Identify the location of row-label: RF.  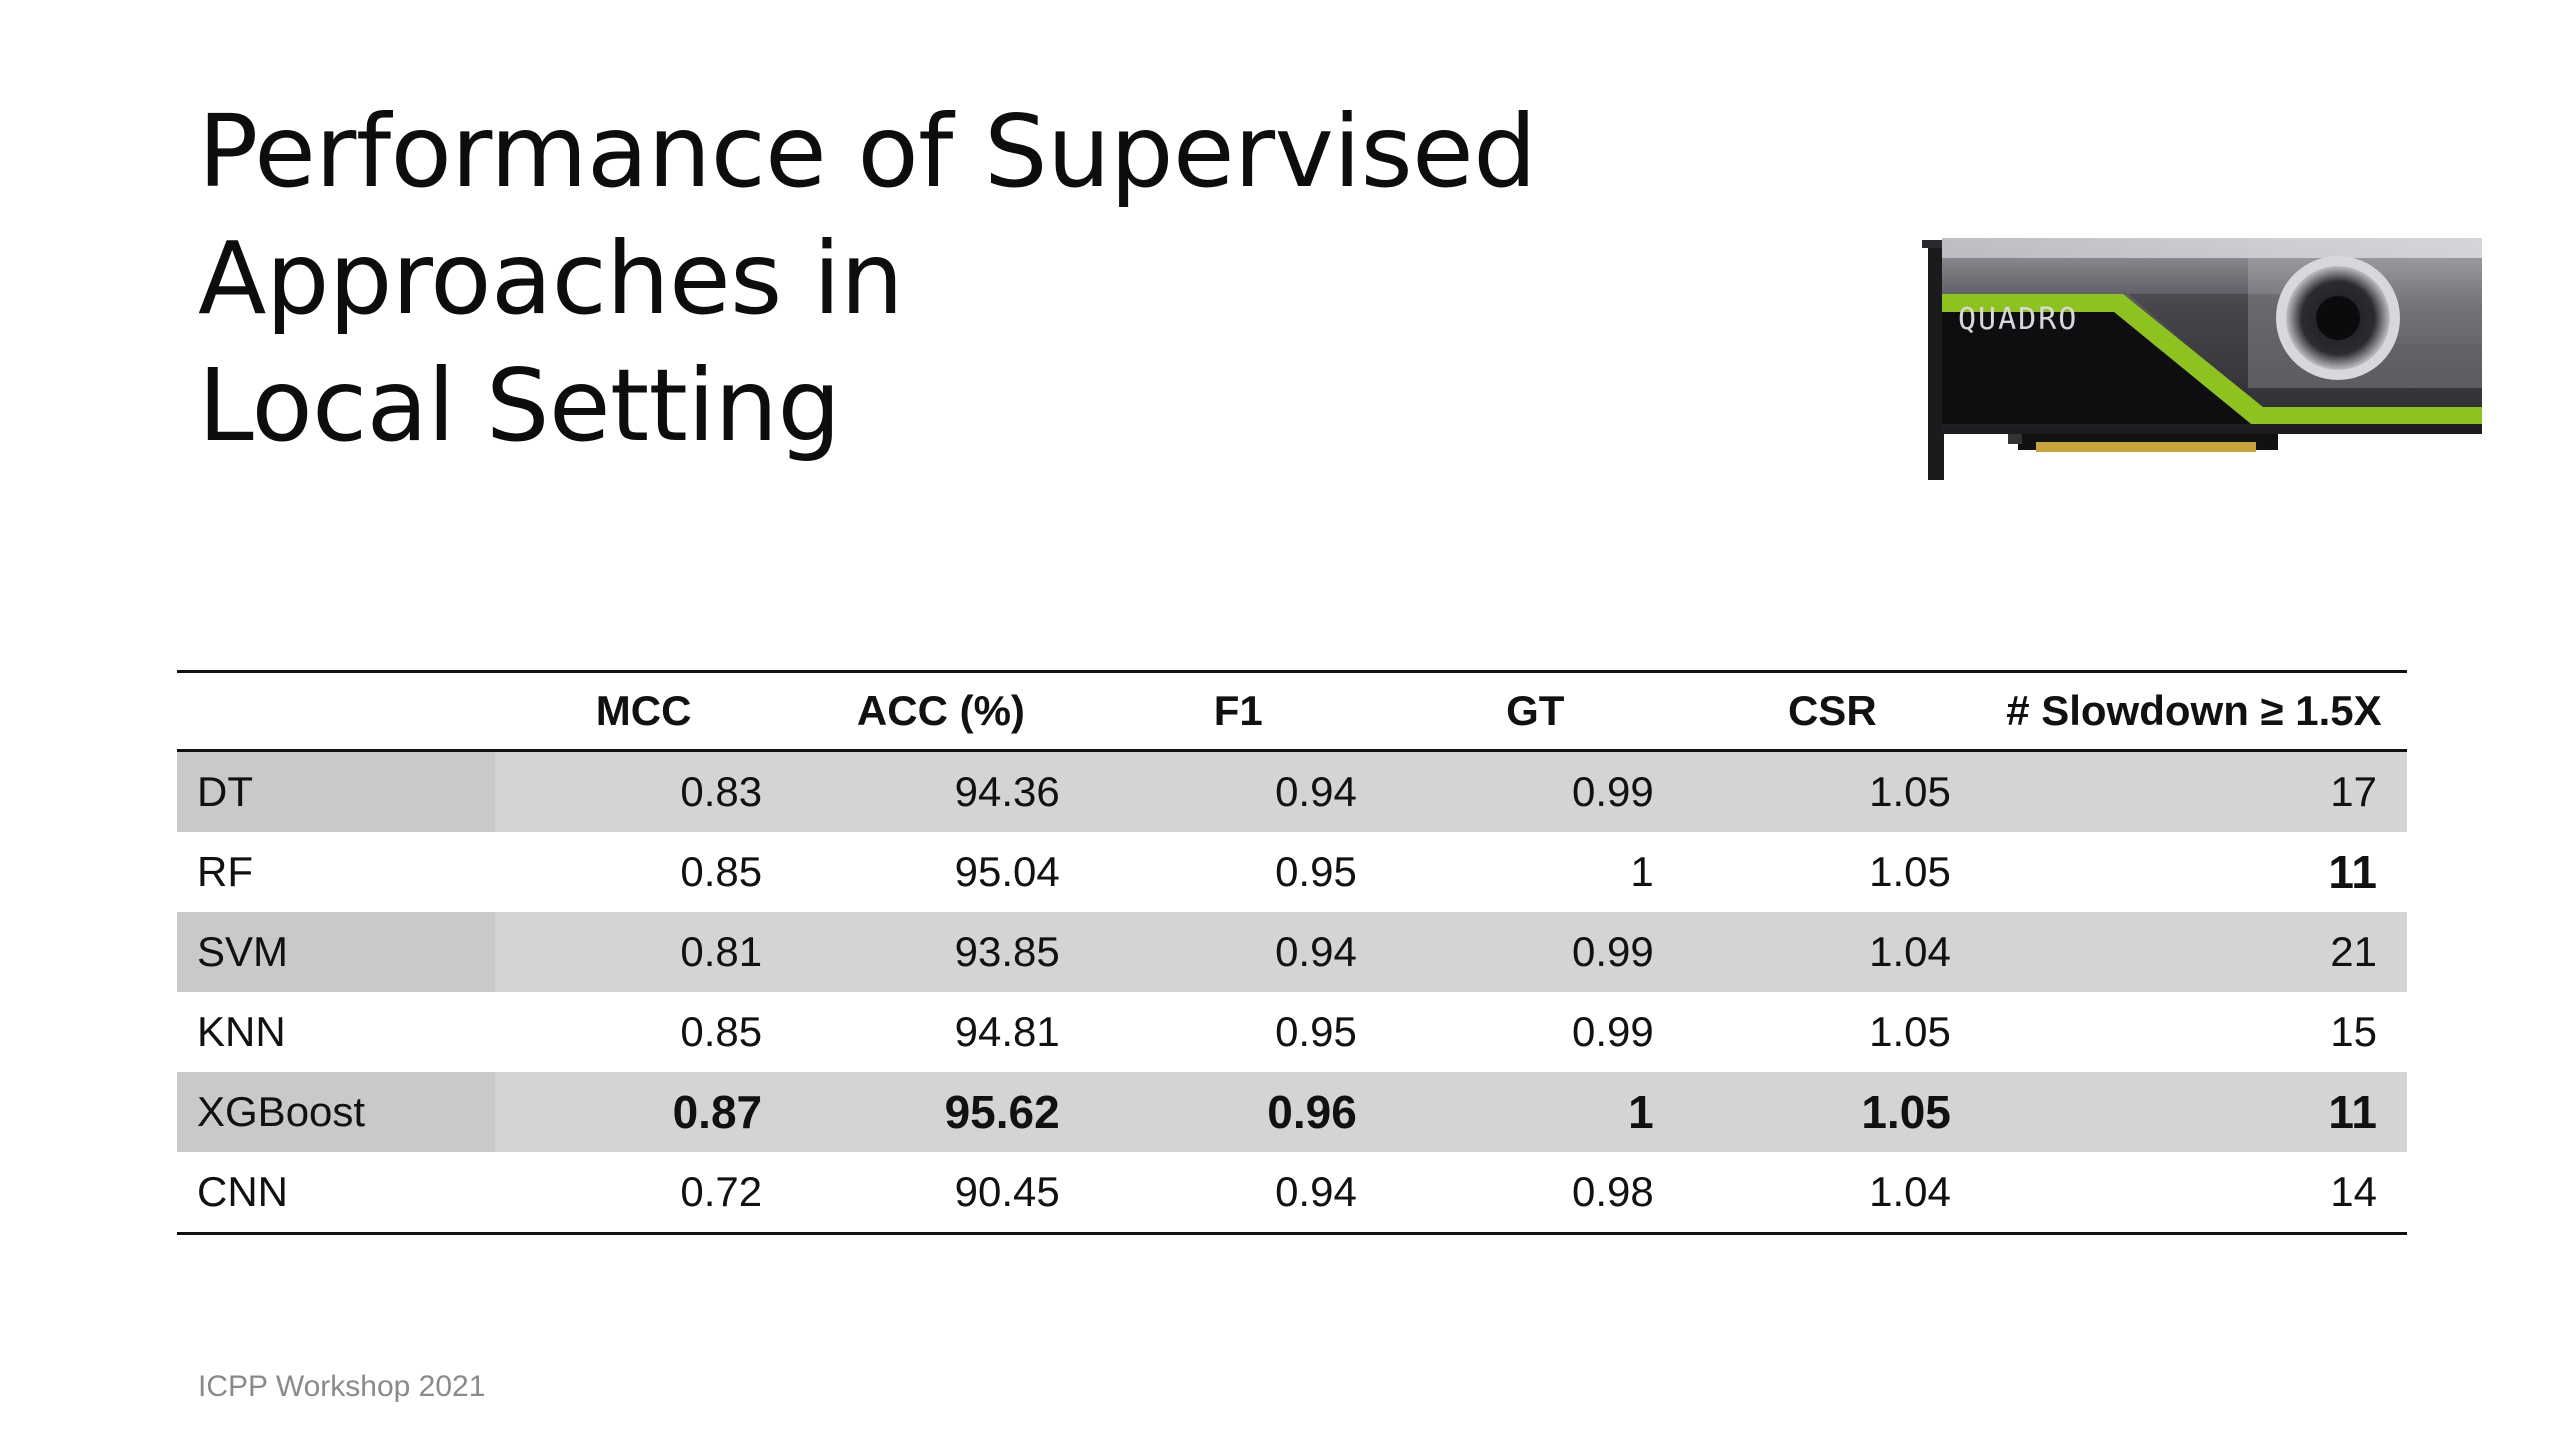
(225, 871).